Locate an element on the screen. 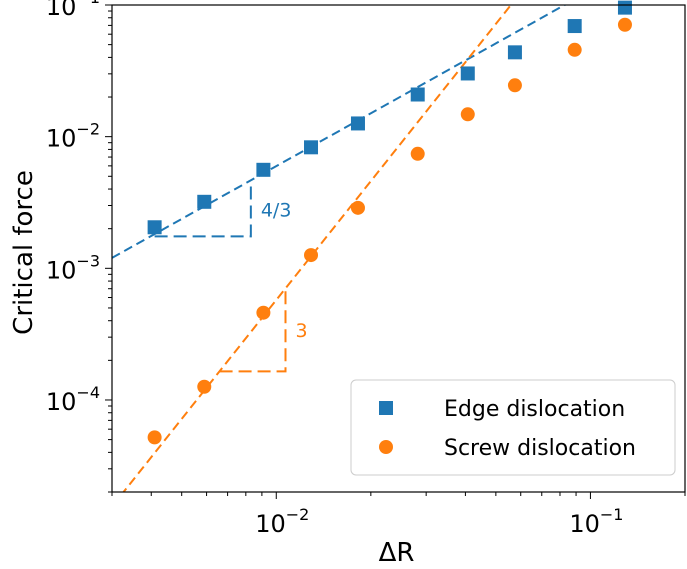 This screenshot has width=687, height=569. legend-label-0: Edge dislocation is located at coordinates (534, 409).